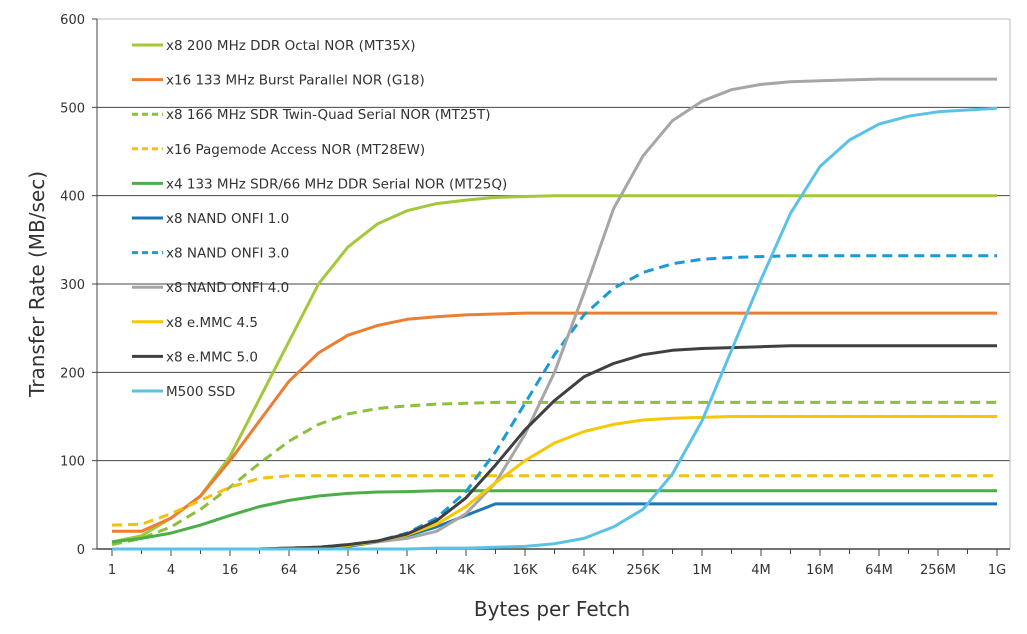  What do you see at coordinates (227, 254) in the screenshot?
I see `legend-label: x8 NAND ONFI 3.0` at bounding box center [227, 254].